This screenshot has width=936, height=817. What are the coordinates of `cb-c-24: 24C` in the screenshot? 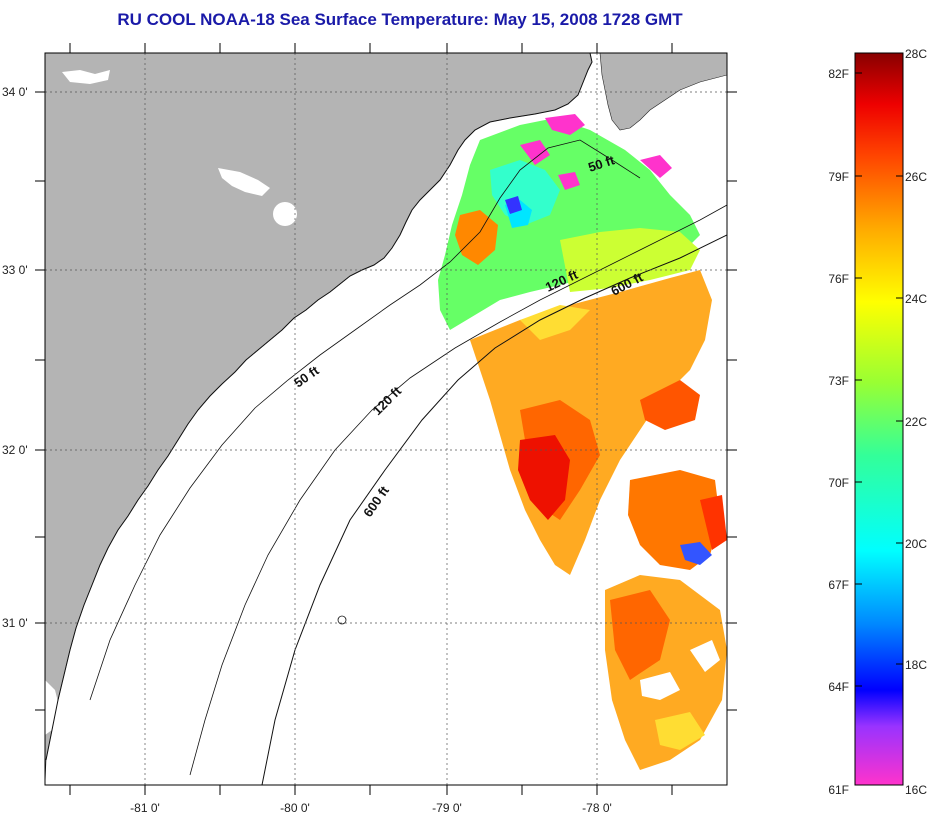 It's located at (916, 299).